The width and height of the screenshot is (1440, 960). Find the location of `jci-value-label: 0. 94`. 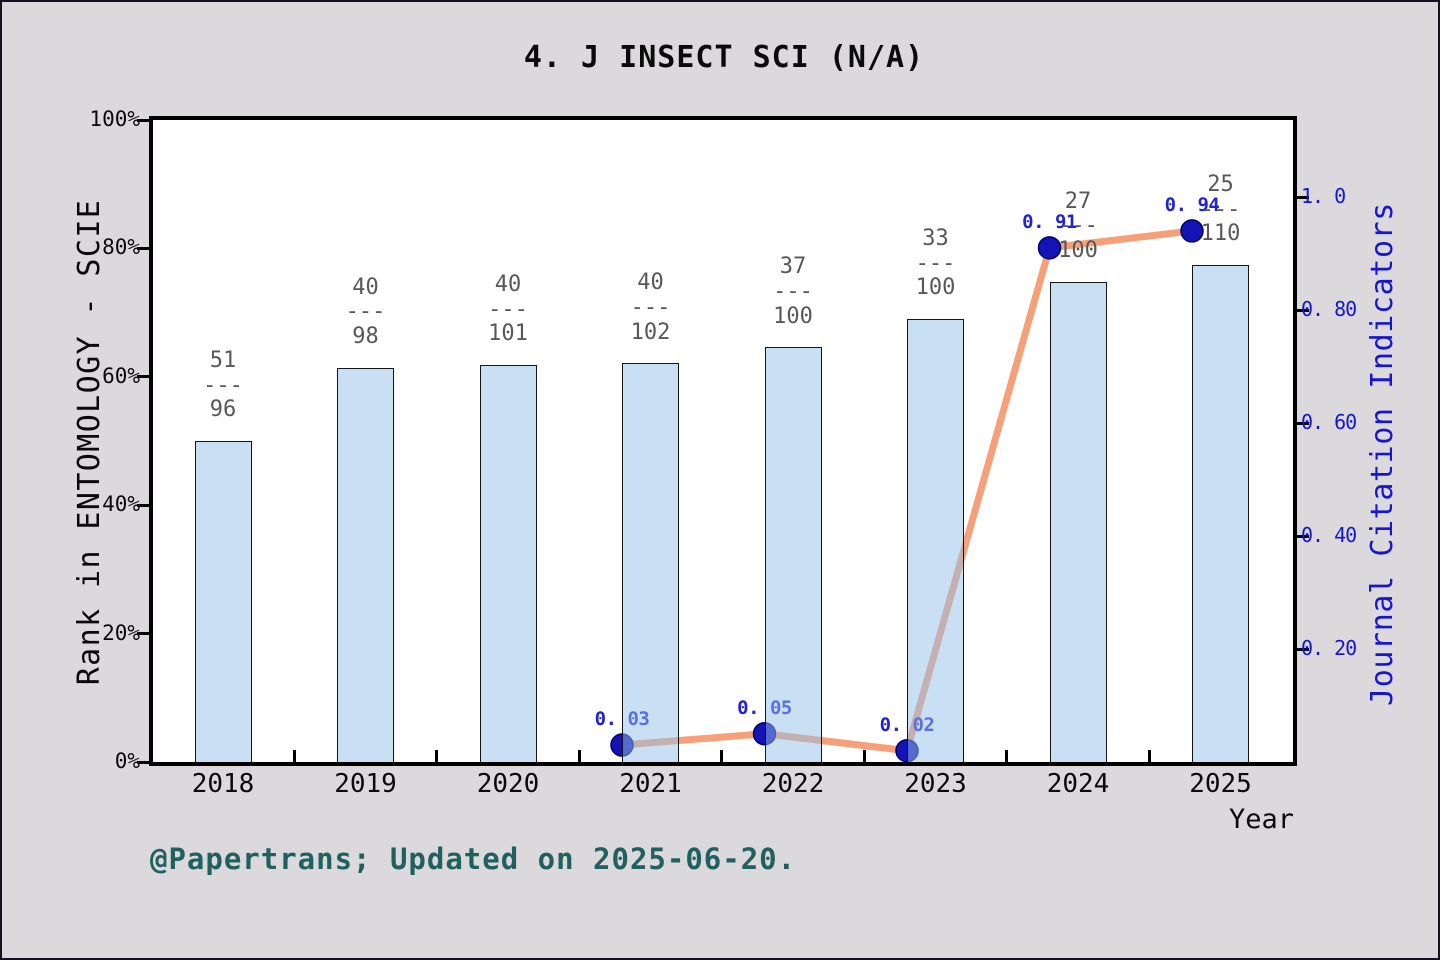

jci-value-label: 0. 94 is located at coordinates (1192, 204).